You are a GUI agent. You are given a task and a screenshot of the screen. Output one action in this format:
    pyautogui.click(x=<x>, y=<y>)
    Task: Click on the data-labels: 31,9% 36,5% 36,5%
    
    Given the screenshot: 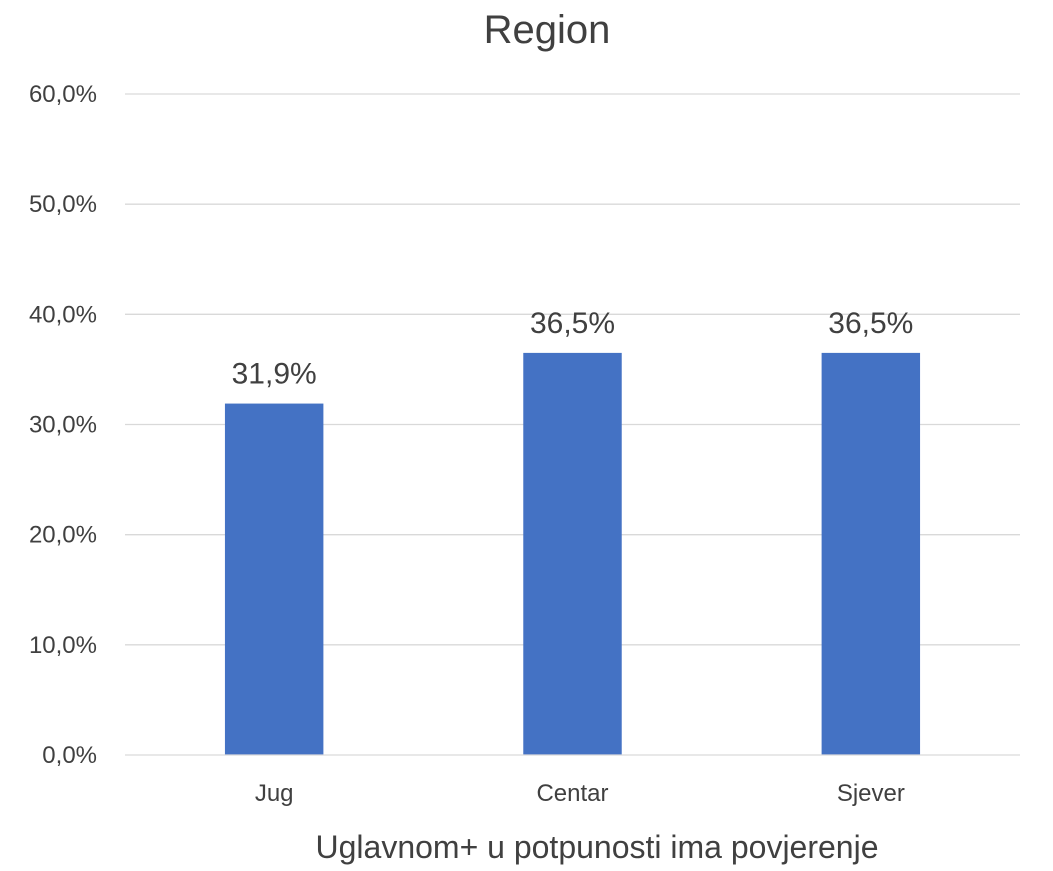 What is the action you would take?
    pyautogui.click(x=573, y=349)
    